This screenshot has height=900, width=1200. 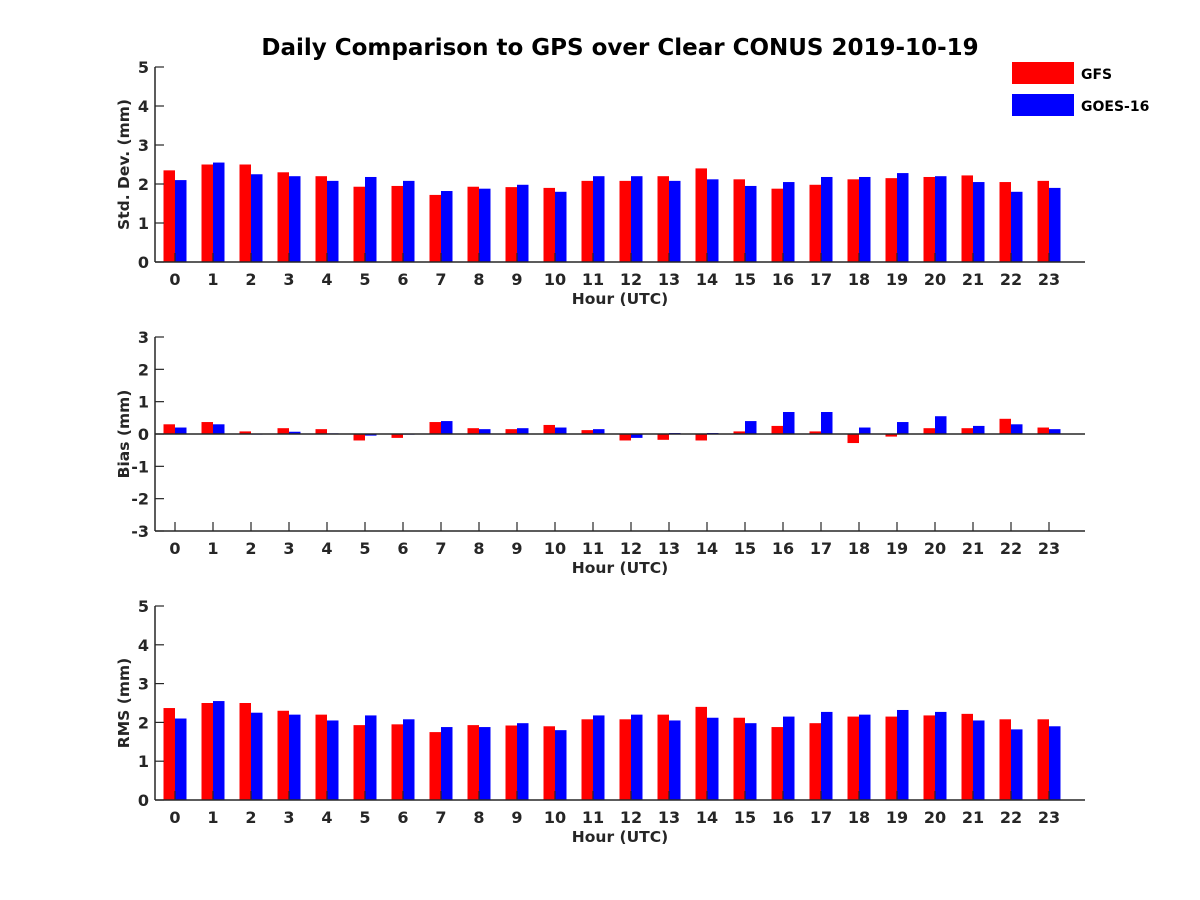 I want to click on xtick-label-rms-20: 20, so click(x=935, y=817).